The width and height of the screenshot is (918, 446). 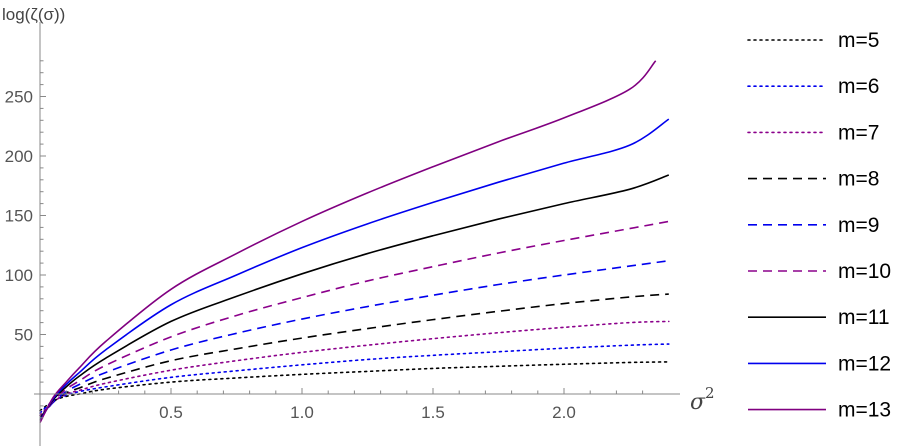 What do you see at coordinates (564, 412) in the screenshot?
I see `x-tick-label: 2.0` at bounding box center [564, 412].